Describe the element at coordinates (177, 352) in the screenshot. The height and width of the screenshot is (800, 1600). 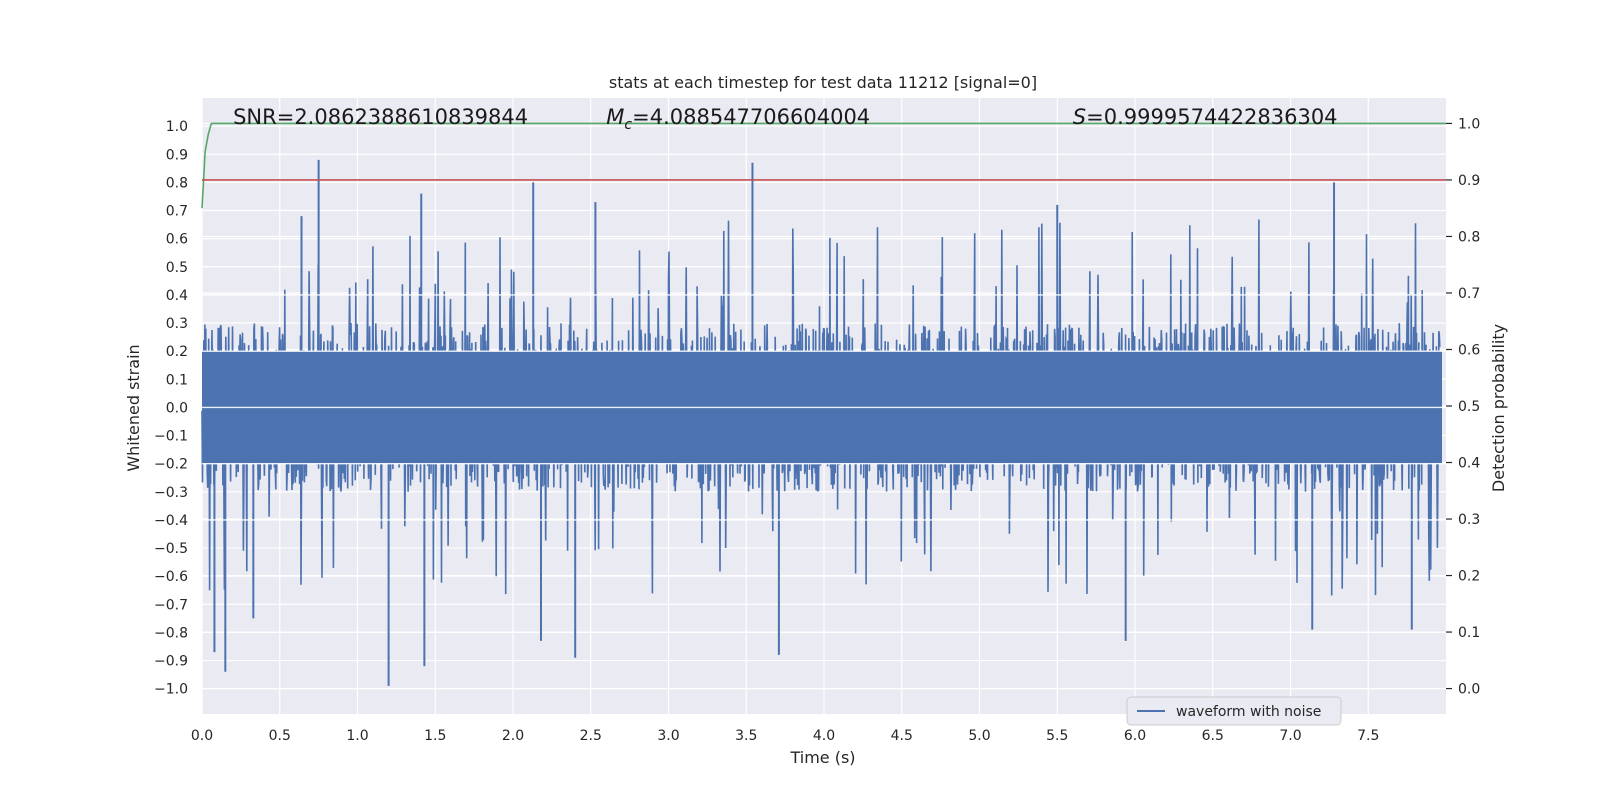
I see `y-tick-label-left: 0.2` at that location.